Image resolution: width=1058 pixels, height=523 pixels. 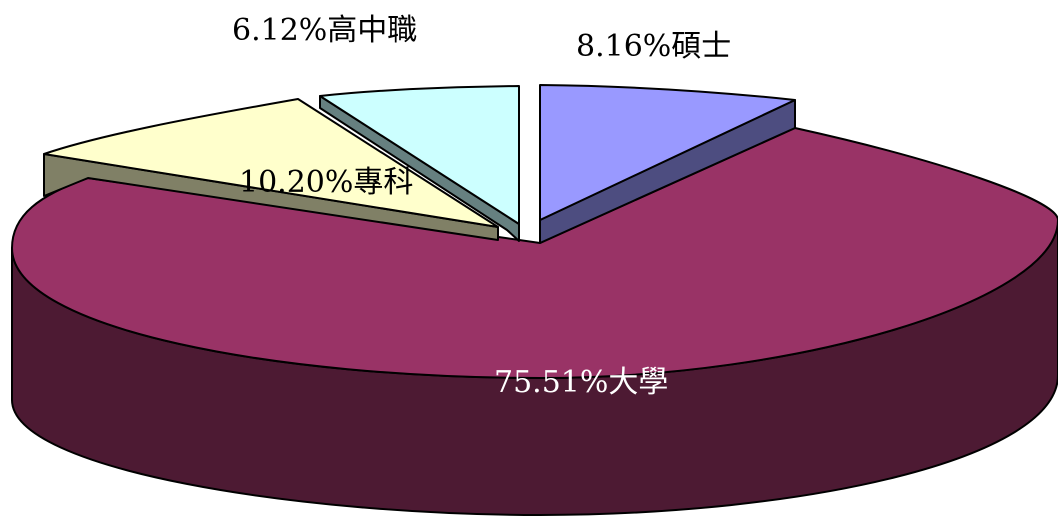 I want to click on slice-top-gaozhongzhi, so click(x=419, y=155).